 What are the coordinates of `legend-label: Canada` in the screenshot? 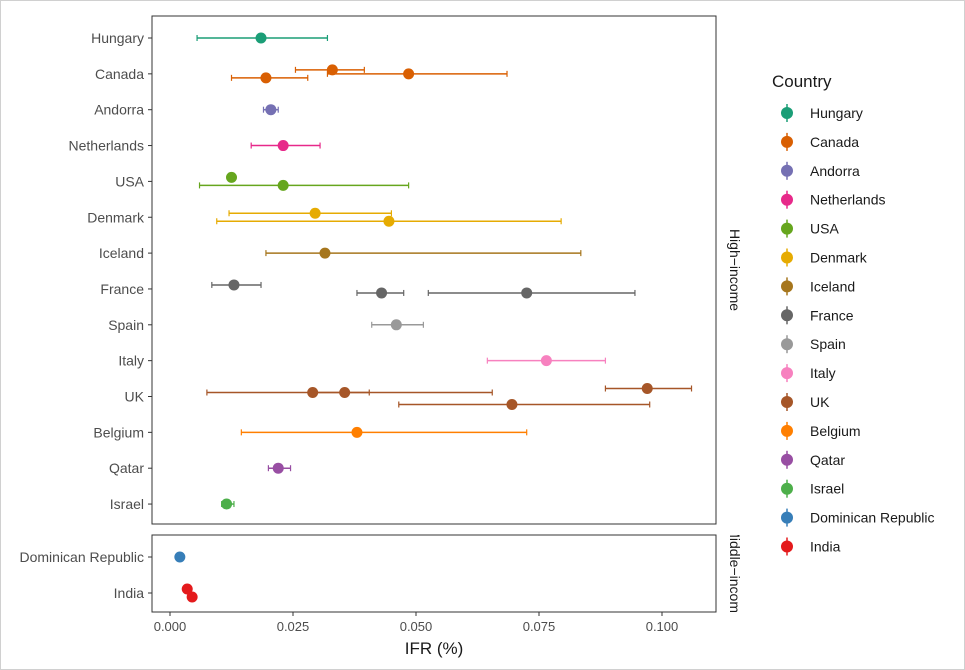 It's located at (834, 142).